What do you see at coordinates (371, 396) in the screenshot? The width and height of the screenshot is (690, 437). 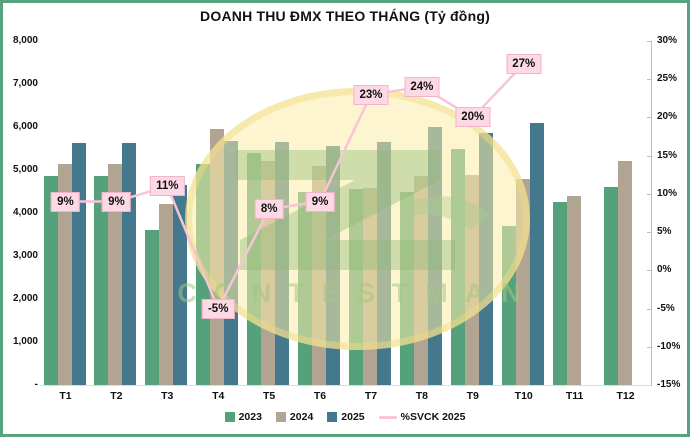 I see `x-label-T7: T7` at bounding box center [371, 396].